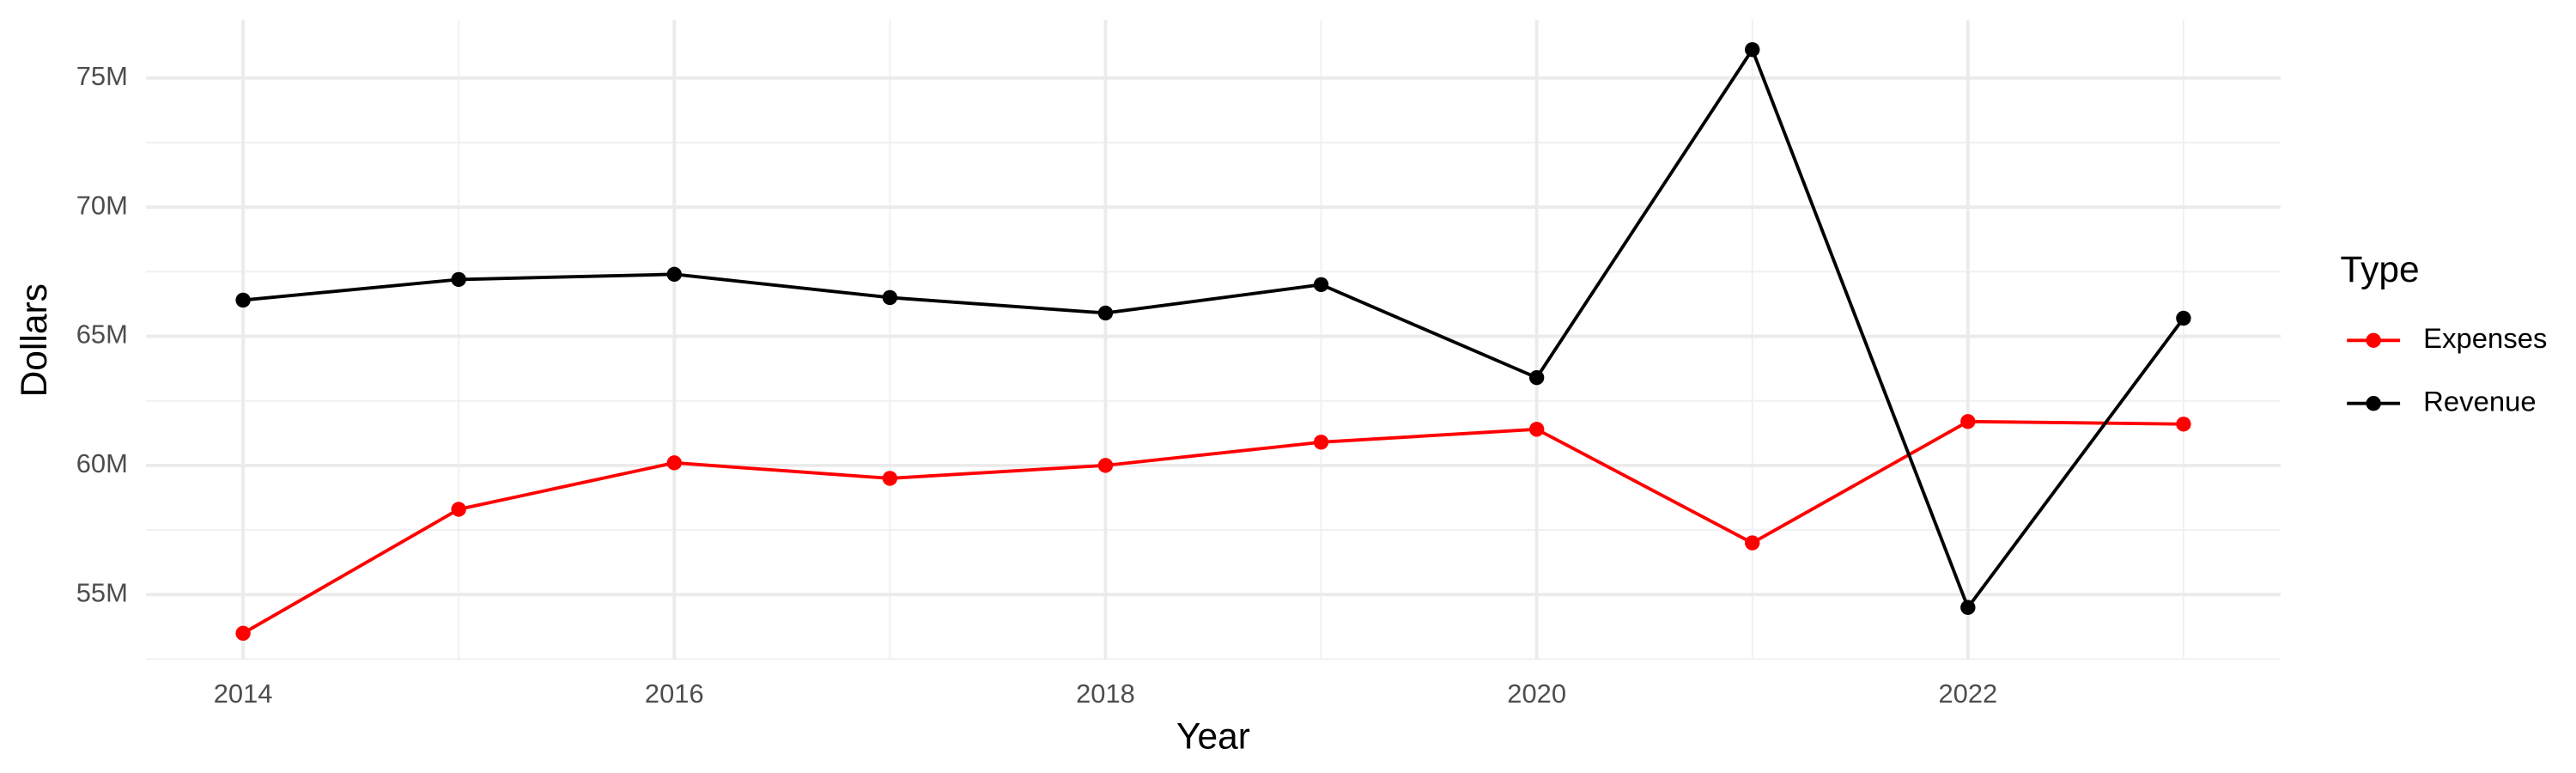  Describe the element at coordinates (102, 335) in the screenshot. I see `y-tick-label: 65M` at that location.